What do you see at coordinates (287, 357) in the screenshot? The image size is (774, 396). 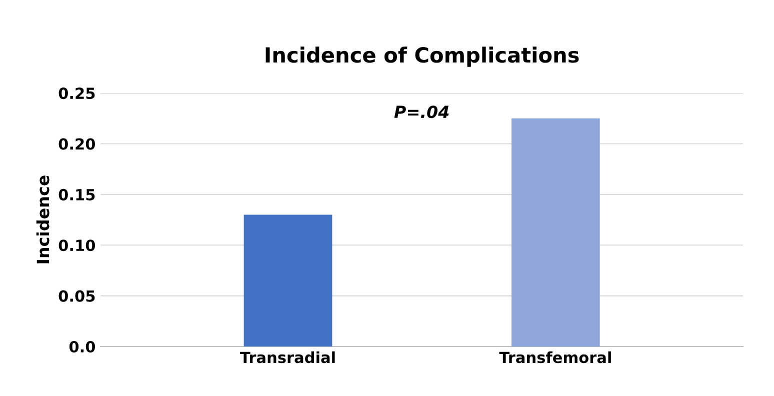 I see `x-tick-label: Transradial` at bounding box center [287, 357].